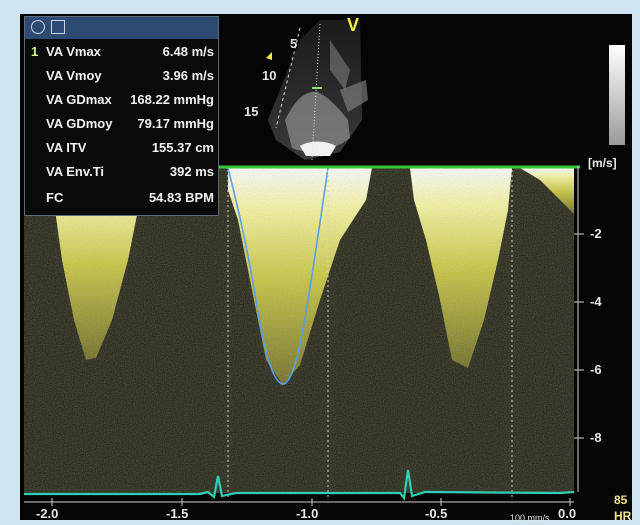  I want to click on sweep-speed: 100 mm/s, so click(530, 518).